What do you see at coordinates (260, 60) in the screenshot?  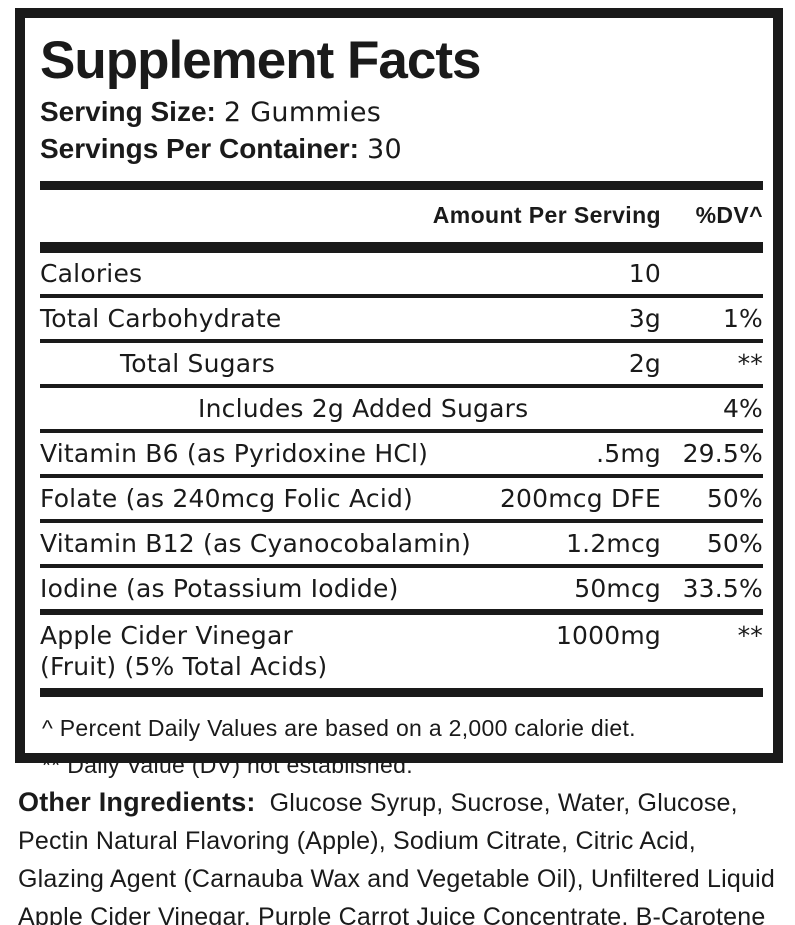 I see `panel-title: Supplement Facts` at bounding box center [260, 60].